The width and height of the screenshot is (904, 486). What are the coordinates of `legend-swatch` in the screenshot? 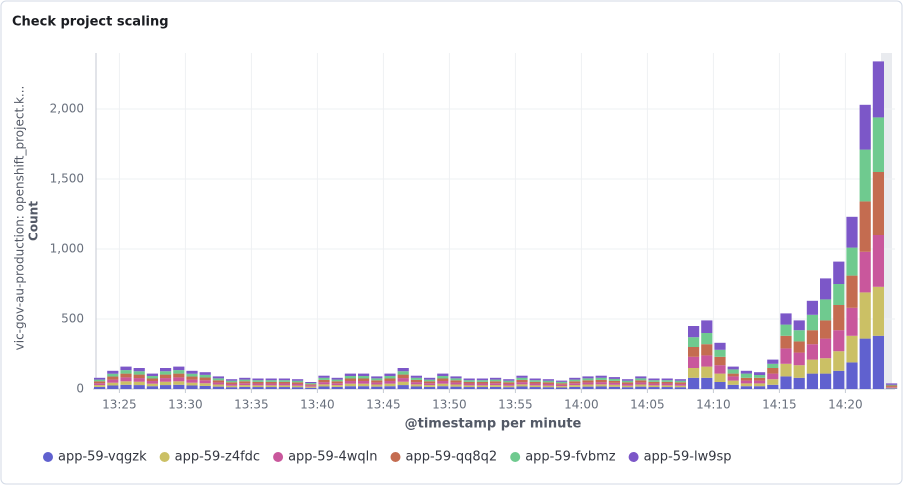 It's located at (48, 457).